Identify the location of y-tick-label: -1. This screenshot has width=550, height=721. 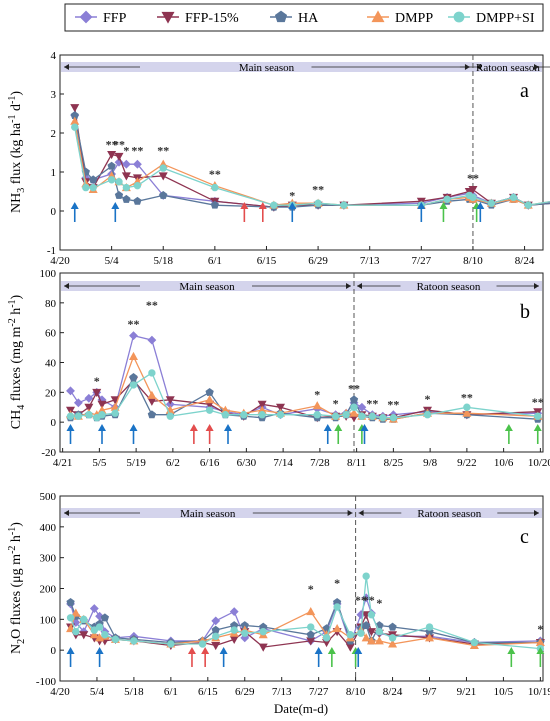
(51, 251).